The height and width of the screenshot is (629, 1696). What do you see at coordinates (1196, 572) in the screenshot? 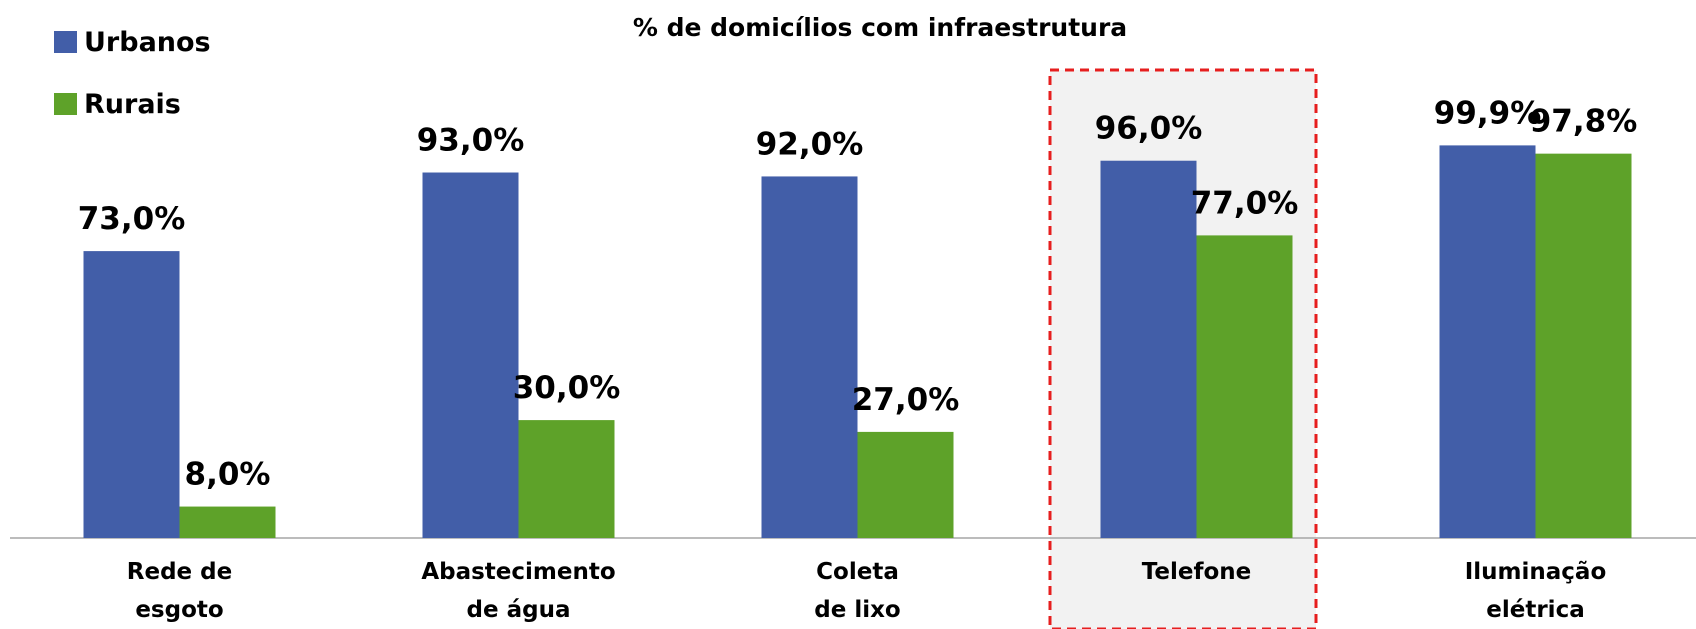
I see `x-tick-label: Telefone` at bounding box center [1196, 572].